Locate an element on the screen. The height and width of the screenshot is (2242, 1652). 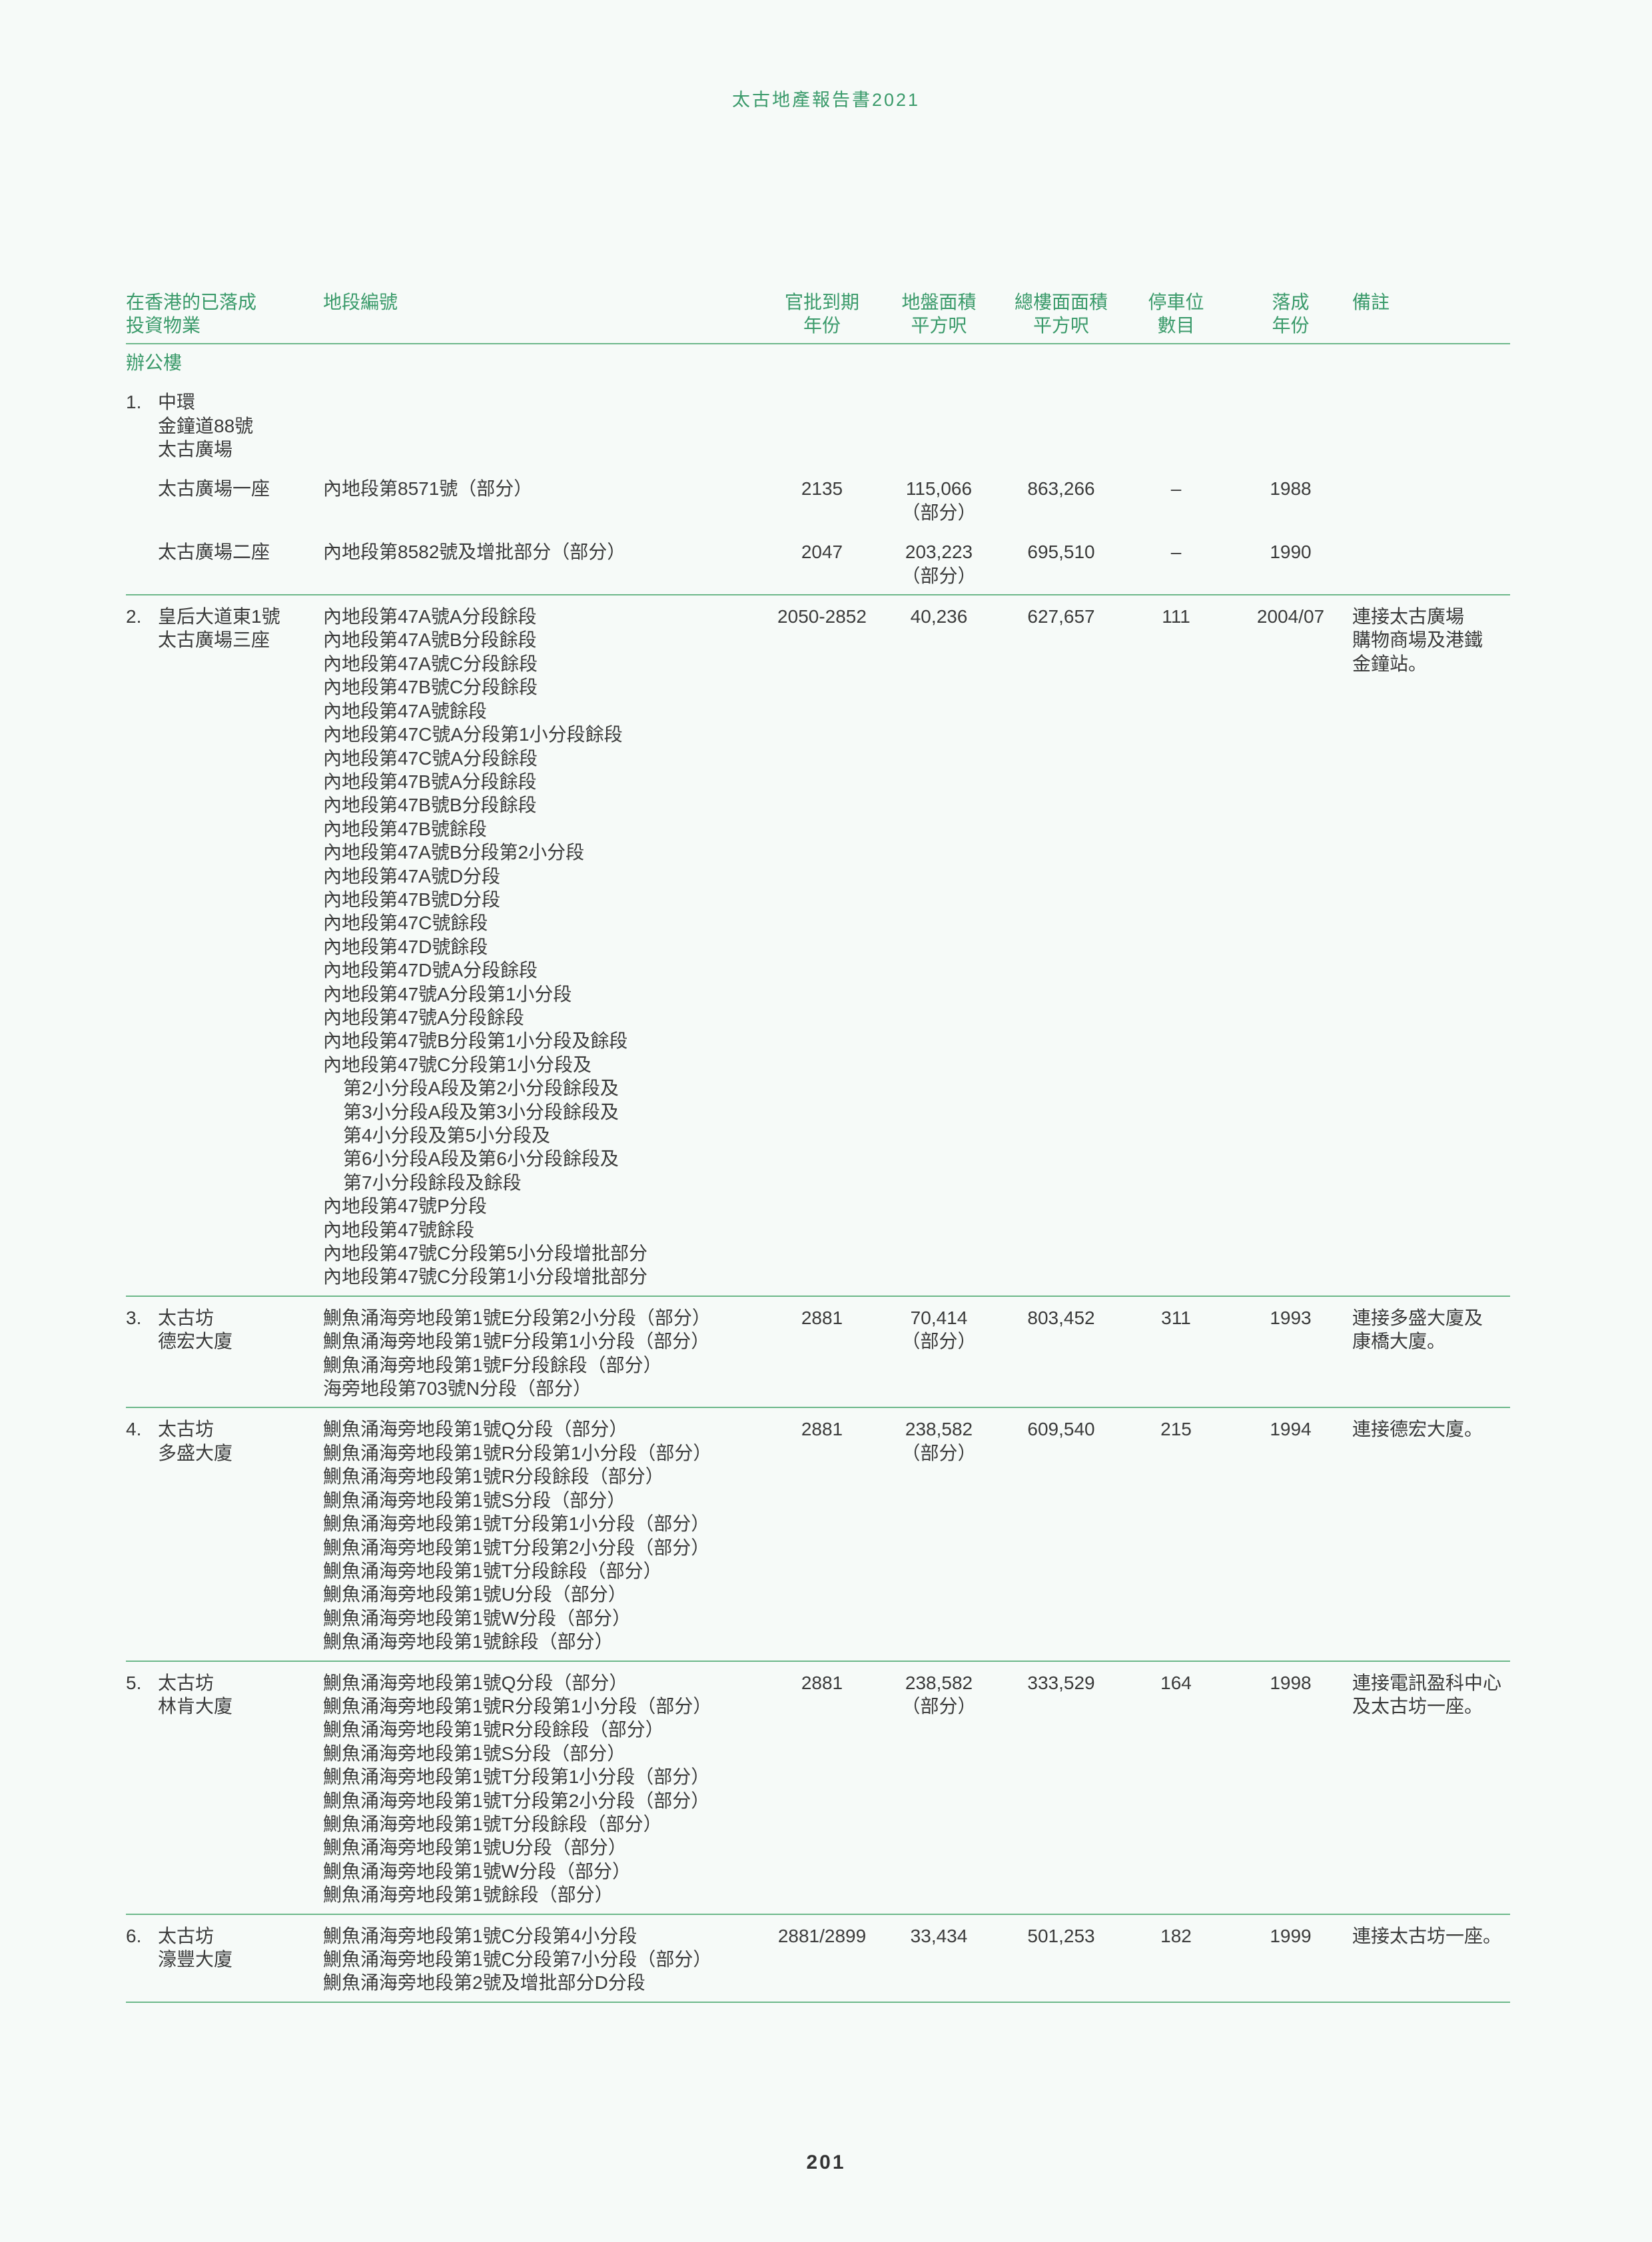
gross-floor-area: 609,540 is located at coordinates (1061, 1429).